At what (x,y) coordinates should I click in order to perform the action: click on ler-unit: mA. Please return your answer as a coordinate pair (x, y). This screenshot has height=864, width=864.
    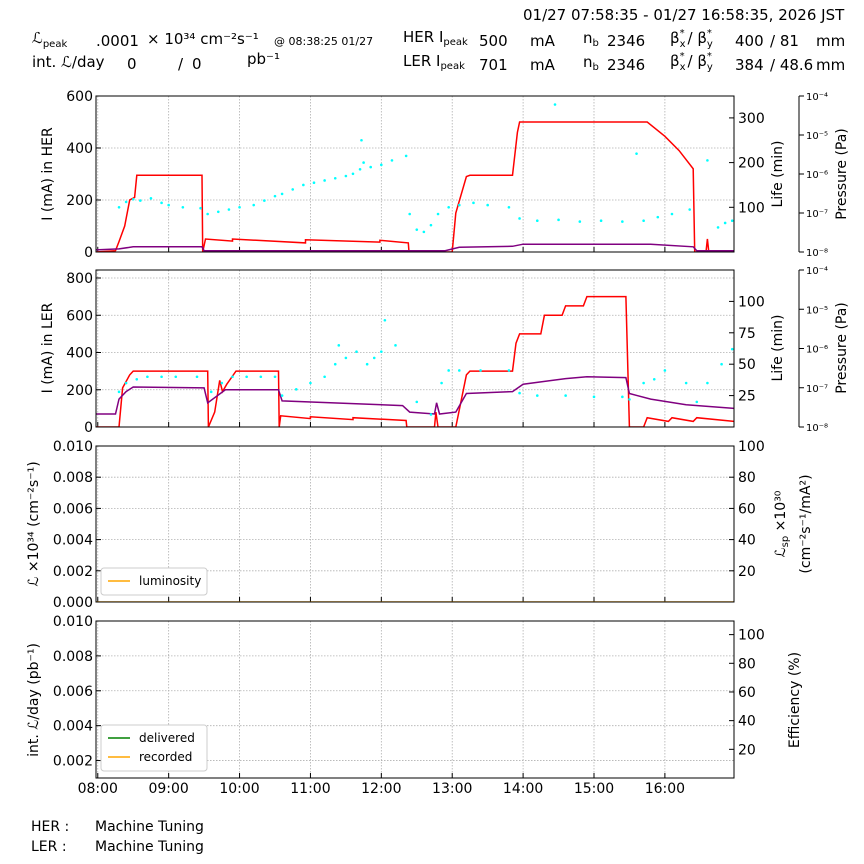
    Looking at the image, I should click on (543, 65).